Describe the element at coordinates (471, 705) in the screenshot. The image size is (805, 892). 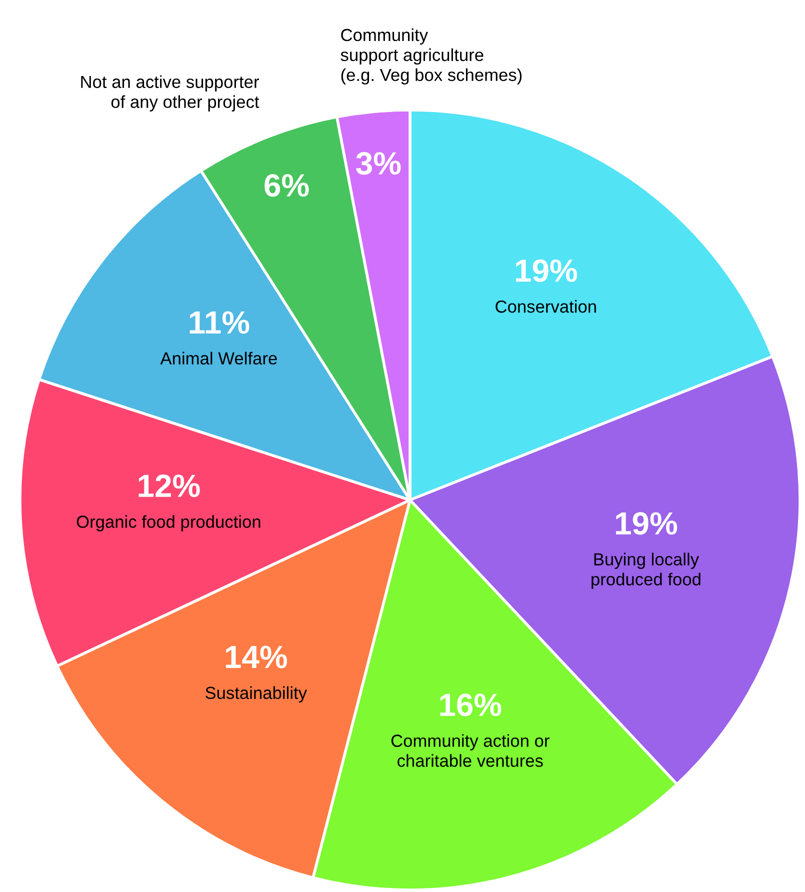
I see `data-label: 16%` at that location.